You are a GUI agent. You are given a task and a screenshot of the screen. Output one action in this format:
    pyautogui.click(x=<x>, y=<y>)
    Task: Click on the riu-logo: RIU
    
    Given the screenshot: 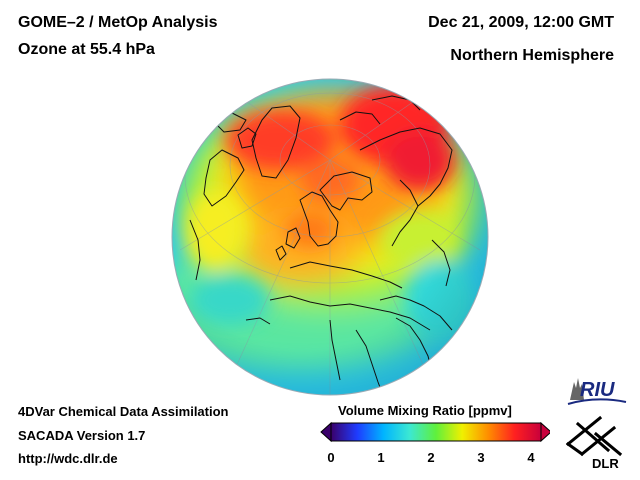 What is the action you would take?
    pyautogui.click(x=597, y=391)
    